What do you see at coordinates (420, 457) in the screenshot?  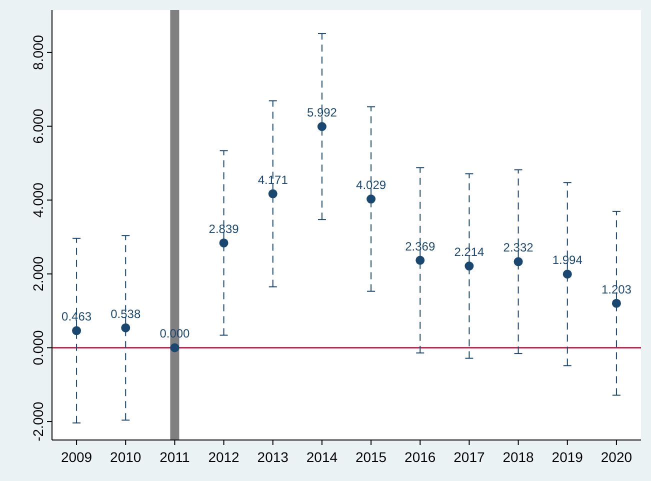 I see `x-tick-label: 2016` at bounding box center [420, 457].